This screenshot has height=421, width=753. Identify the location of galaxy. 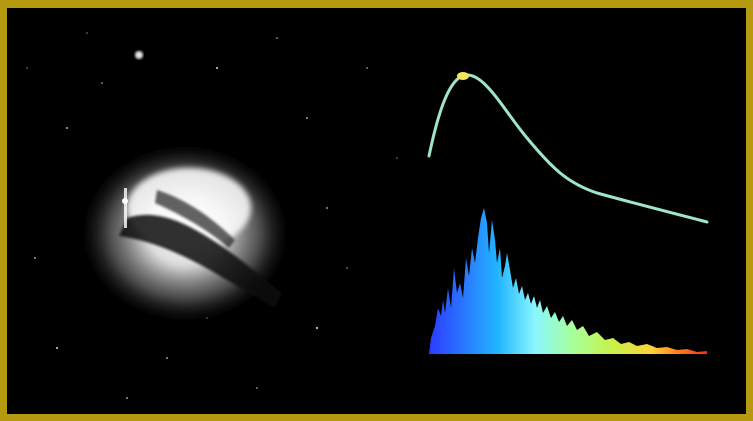
(185, 233).